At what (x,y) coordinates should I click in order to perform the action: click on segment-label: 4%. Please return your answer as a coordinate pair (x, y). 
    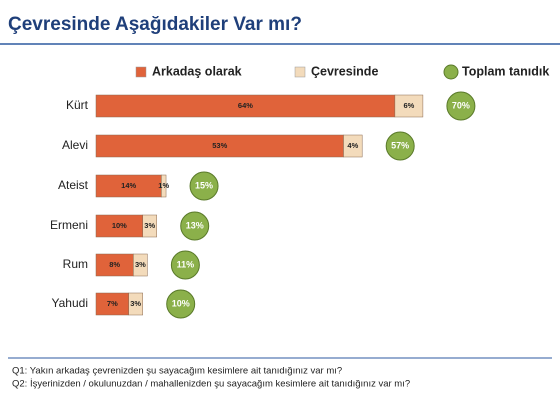
    Looking at the image, I should click on (352, 145).